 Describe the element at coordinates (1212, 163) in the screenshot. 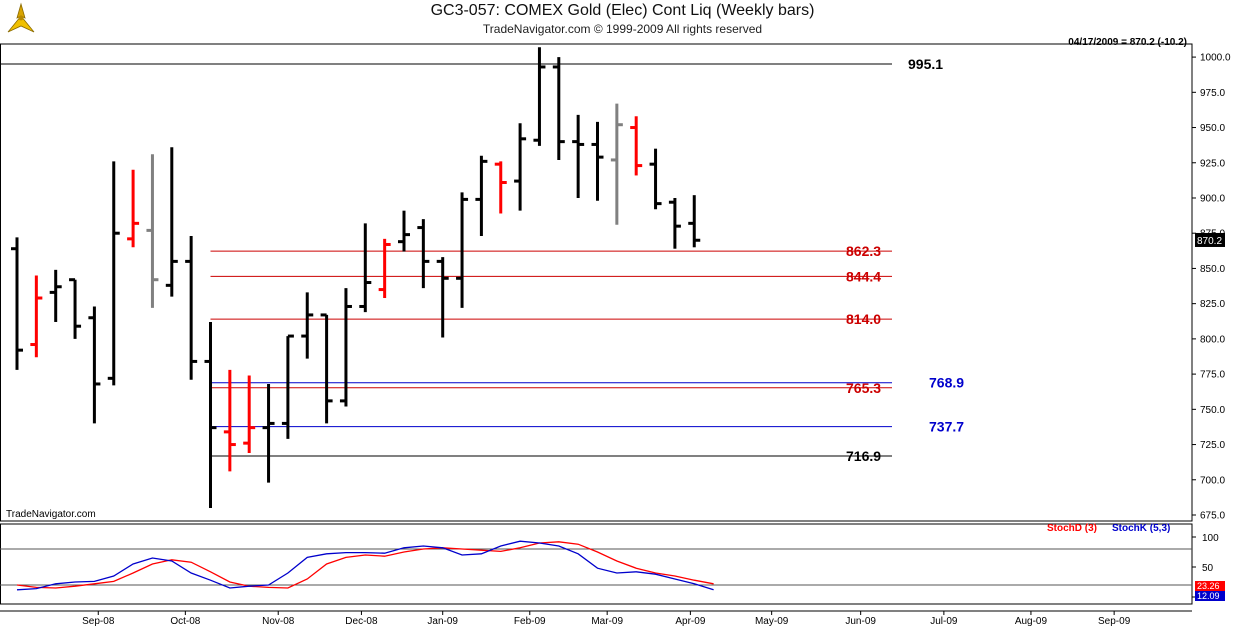

I see `price-tick-label: 925.0` at that location.